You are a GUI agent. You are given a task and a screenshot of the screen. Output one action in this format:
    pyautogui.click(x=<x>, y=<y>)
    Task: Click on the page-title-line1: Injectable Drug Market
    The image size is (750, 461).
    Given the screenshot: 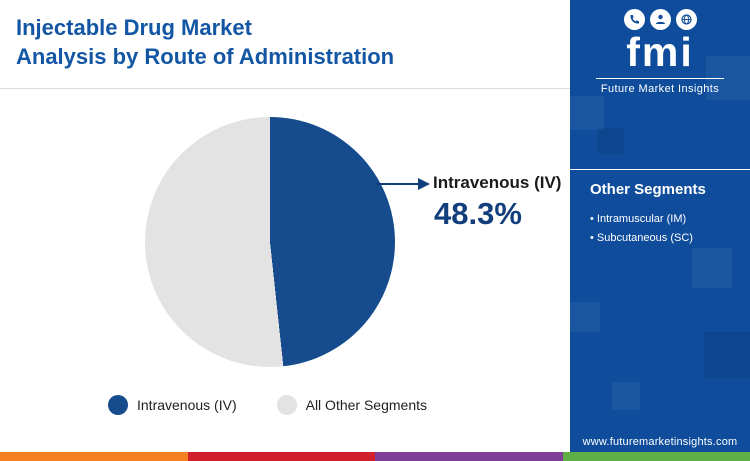 What is the action you would take?
    pyautogui.click(x=134, y=27)
    